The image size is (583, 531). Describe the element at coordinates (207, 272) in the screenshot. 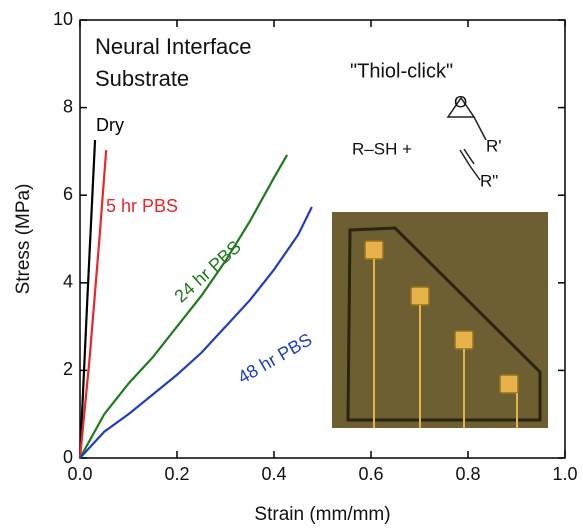

I see `series-label: 24 hr PBS` at that location.